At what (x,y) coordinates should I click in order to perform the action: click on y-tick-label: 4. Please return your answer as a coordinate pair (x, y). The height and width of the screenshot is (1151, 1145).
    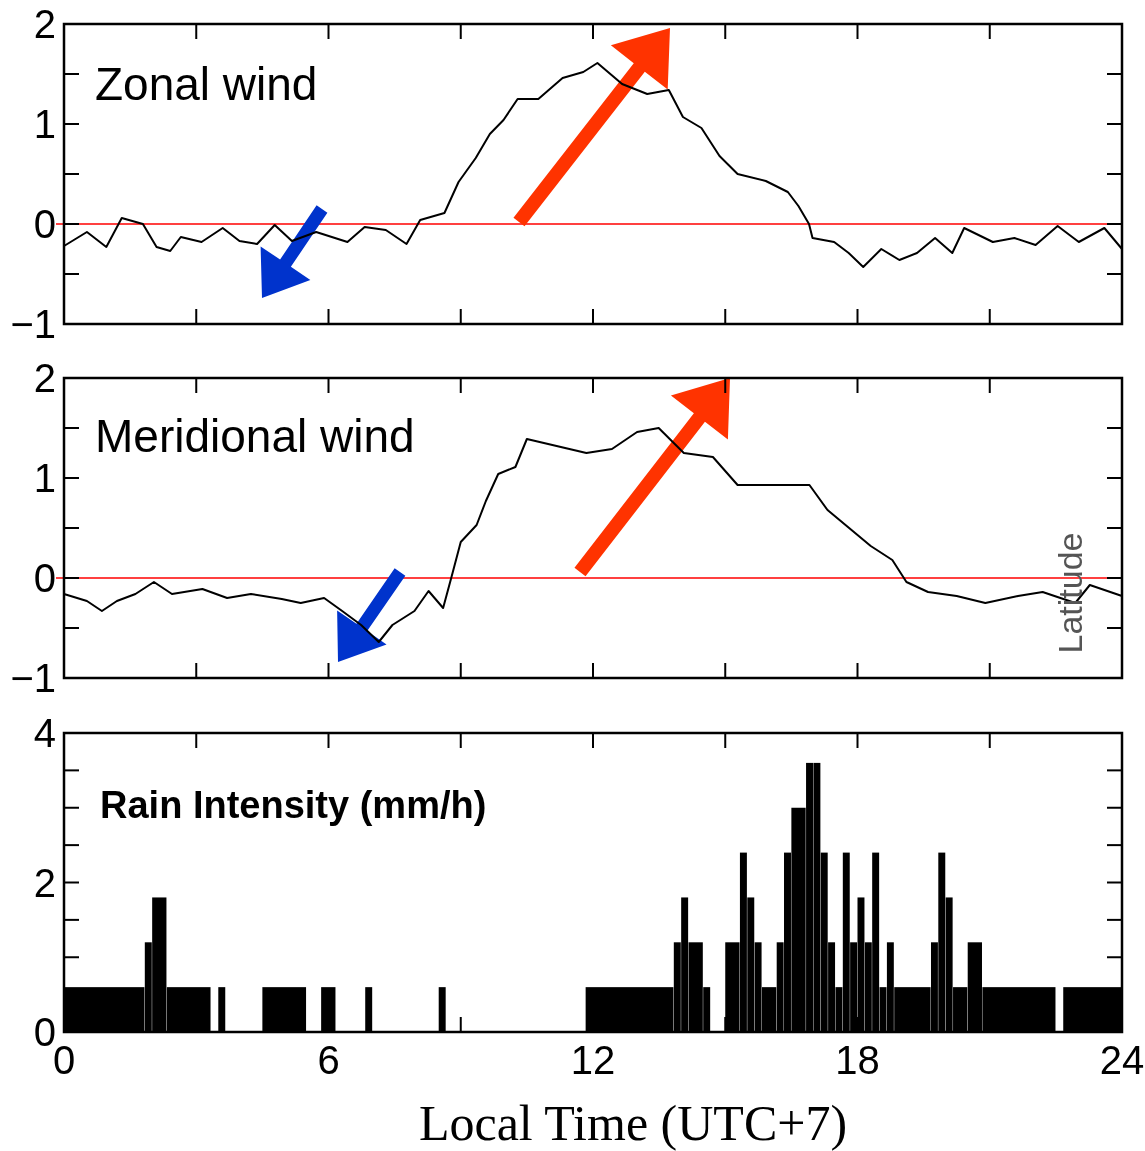
    Looking at the image, I should click on (44, 733).